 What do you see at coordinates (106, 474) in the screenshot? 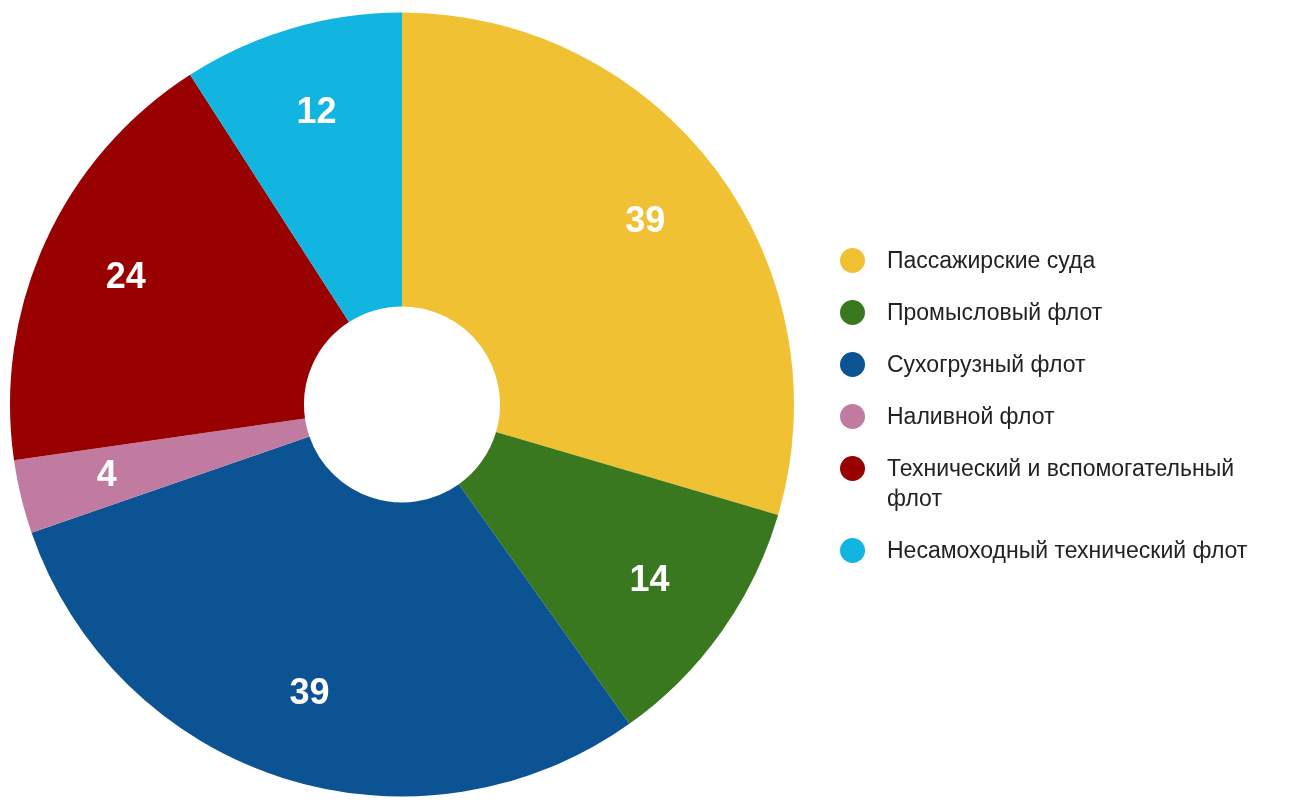
I see `data-label: 4` at bounding box center [106, 474].